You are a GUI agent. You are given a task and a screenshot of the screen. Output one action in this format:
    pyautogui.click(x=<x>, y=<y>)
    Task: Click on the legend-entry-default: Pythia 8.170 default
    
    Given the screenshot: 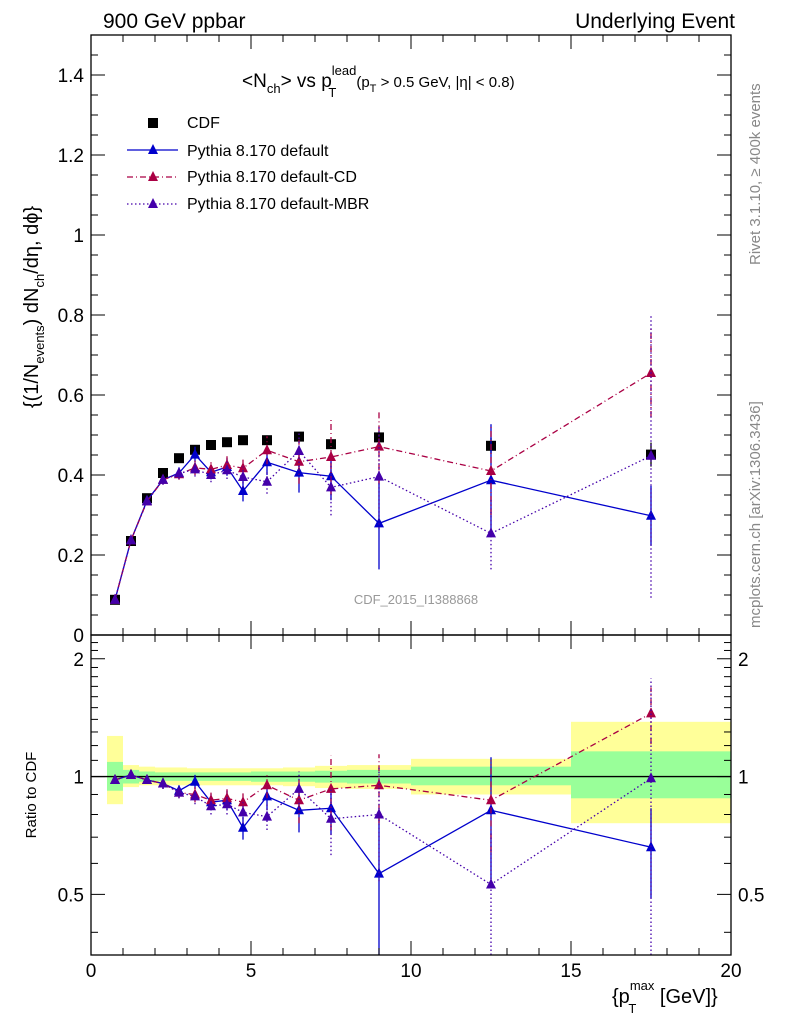 What is the action you would take?
    pyautogui.click(x=228, y=151)
    